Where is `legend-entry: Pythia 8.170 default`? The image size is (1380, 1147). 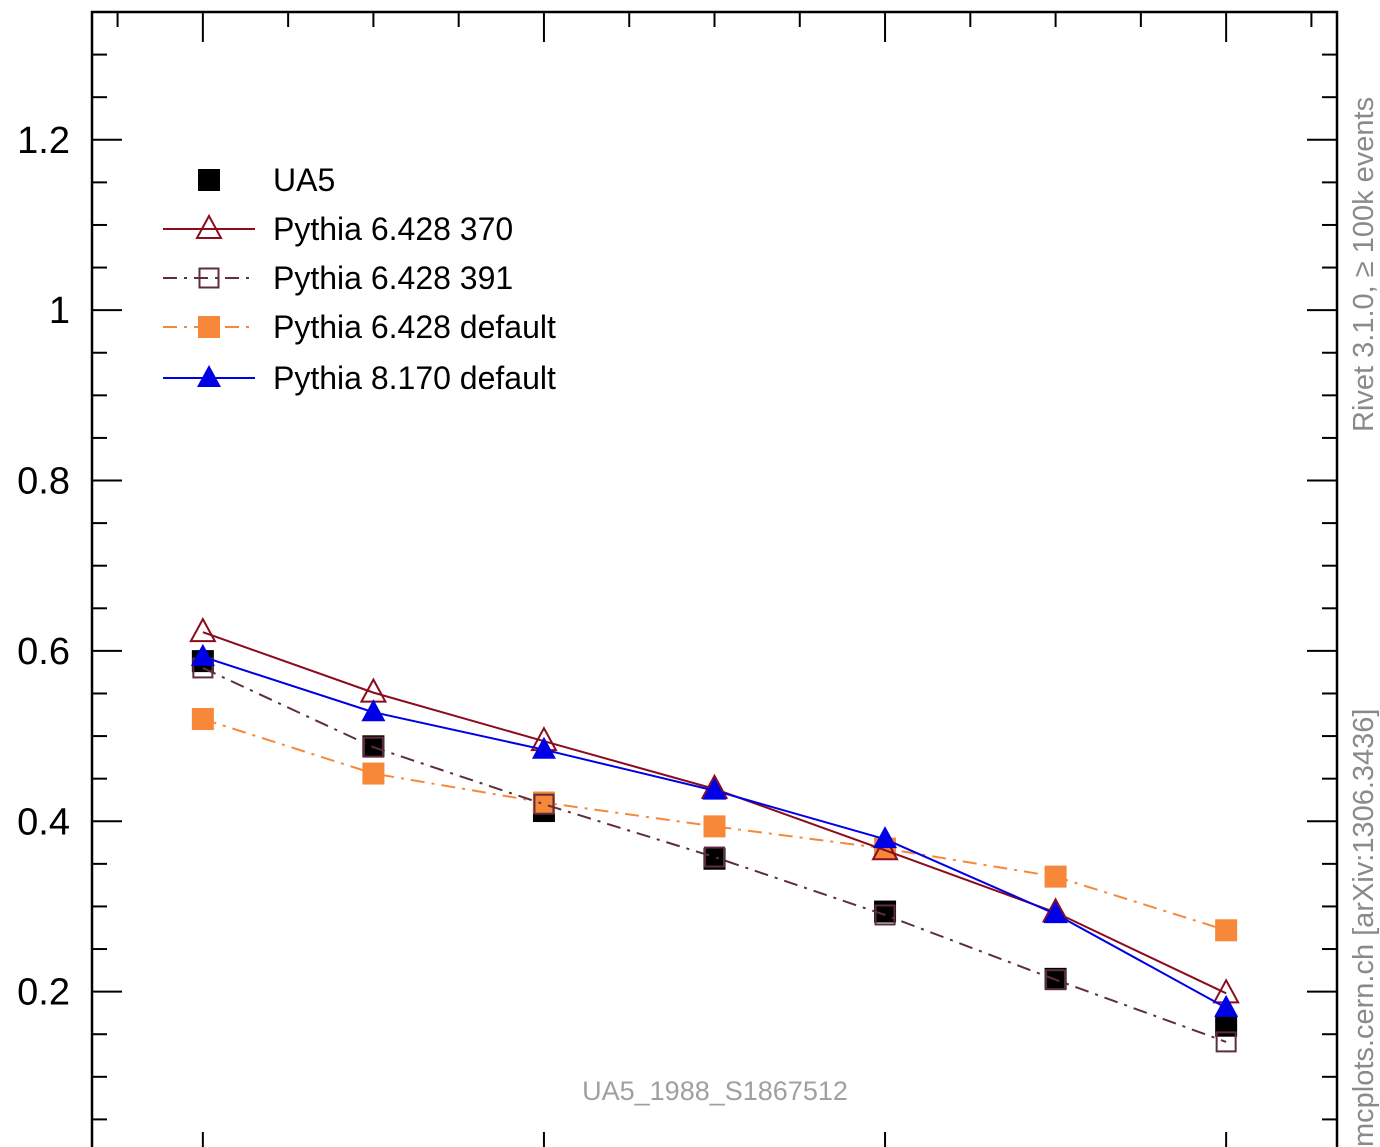 legend-entry: Pythia 8.170 default is located at coordinates (359, 378).